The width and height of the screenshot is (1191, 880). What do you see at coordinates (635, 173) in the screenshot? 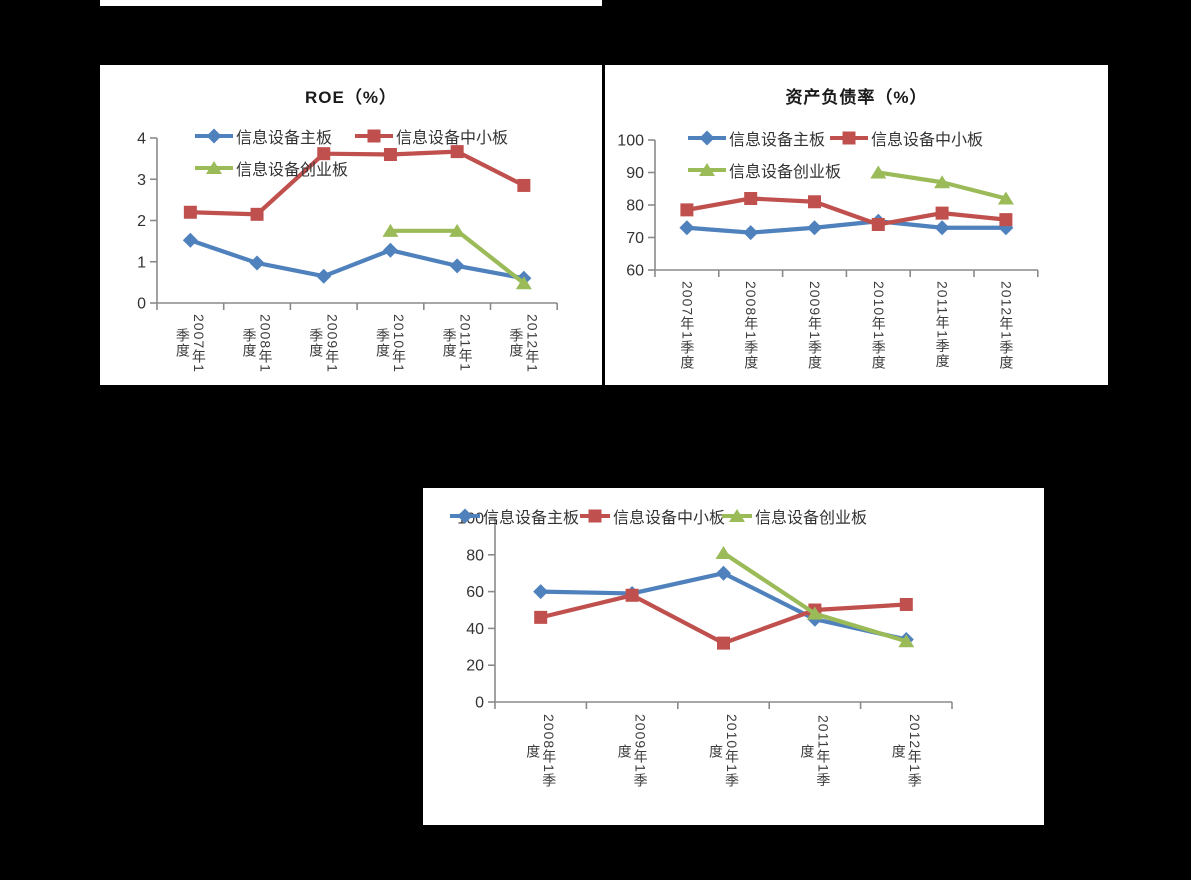
I see `y-tick-label: 90` at bounding box center [635, 173].